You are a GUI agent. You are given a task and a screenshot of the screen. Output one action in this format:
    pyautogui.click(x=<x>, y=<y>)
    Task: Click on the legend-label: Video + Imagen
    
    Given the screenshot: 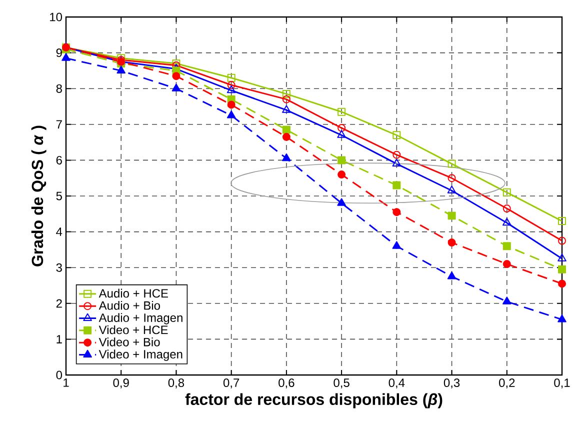 What is the action you would take?
    pyautogui.click(x=140, y=355)
    